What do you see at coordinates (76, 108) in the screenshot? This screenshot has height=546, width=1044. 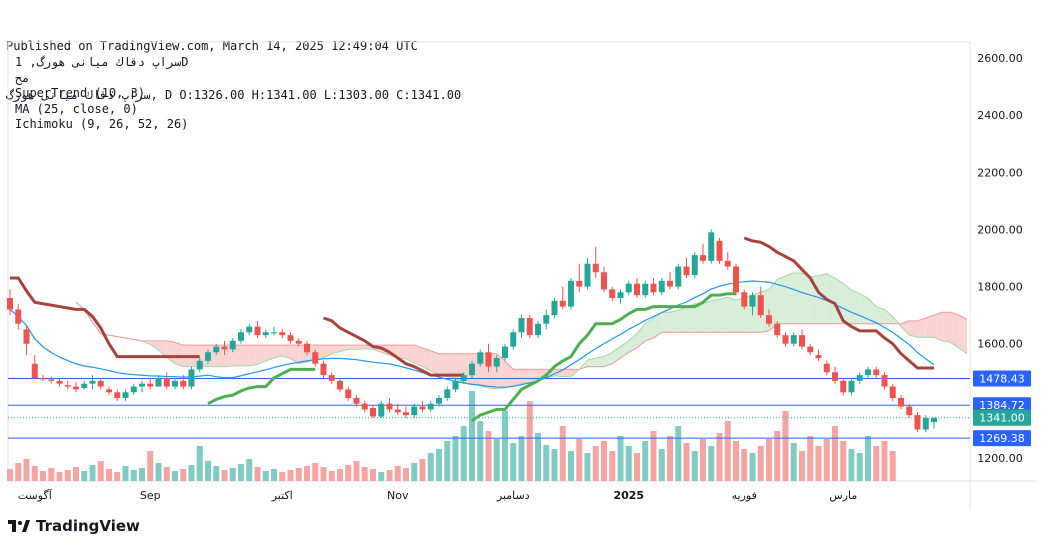 I see `legend-ma: MA (25, close, 0)` at bounding box center [76, 108].